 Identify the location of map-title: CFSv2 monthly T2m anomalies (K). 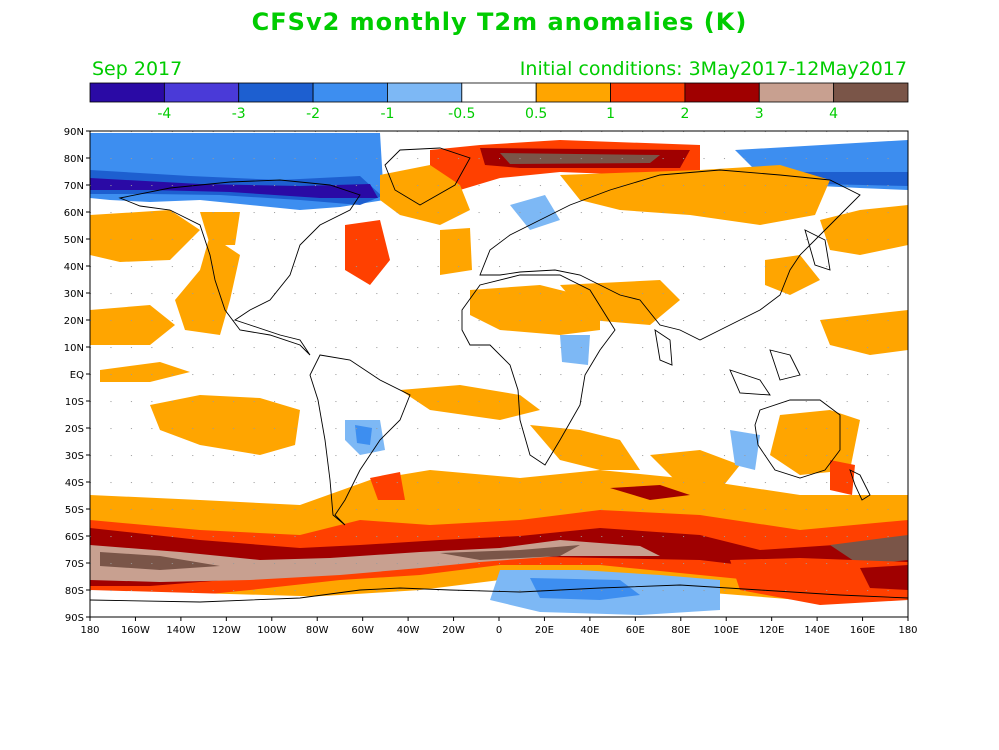
(499, 22).